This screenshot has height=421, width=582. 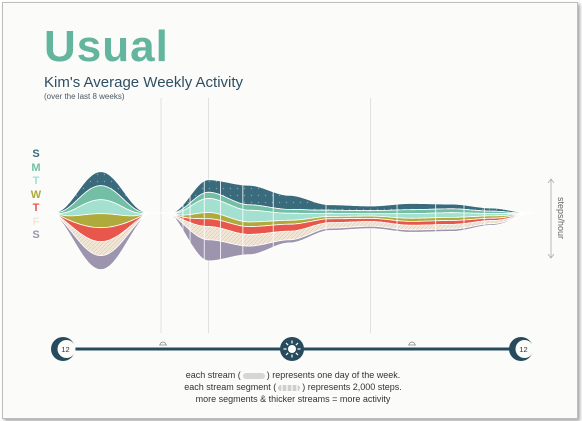 I want to click on period-note: (over the last 8 weeks), so click(x=84, y=96).